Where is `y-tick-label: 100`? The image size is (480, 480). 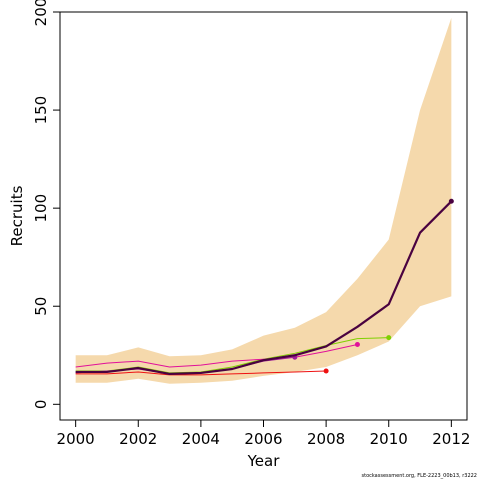 y-tick-label: 100 is located at coordinates (41, 208).